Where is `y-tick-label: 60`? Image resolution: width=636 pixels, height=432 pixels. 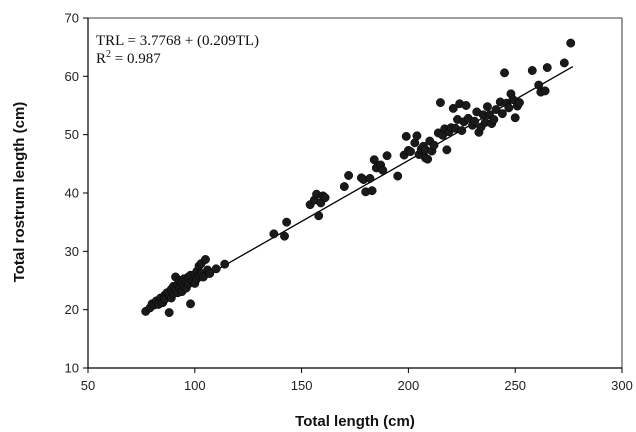 y-tick-label: 60 is located at coordinates (72, 76).